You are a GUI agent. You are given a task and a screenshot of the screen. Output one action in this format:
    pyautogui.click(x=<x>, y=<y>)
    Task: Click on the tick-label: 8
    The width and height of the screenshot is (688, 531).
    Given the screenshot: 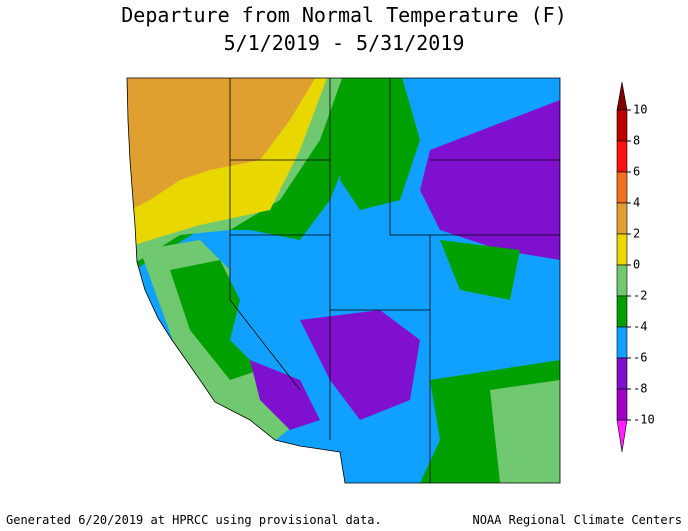 What is the action you would take?
    pyautogui.click(x=636, y=141)
    